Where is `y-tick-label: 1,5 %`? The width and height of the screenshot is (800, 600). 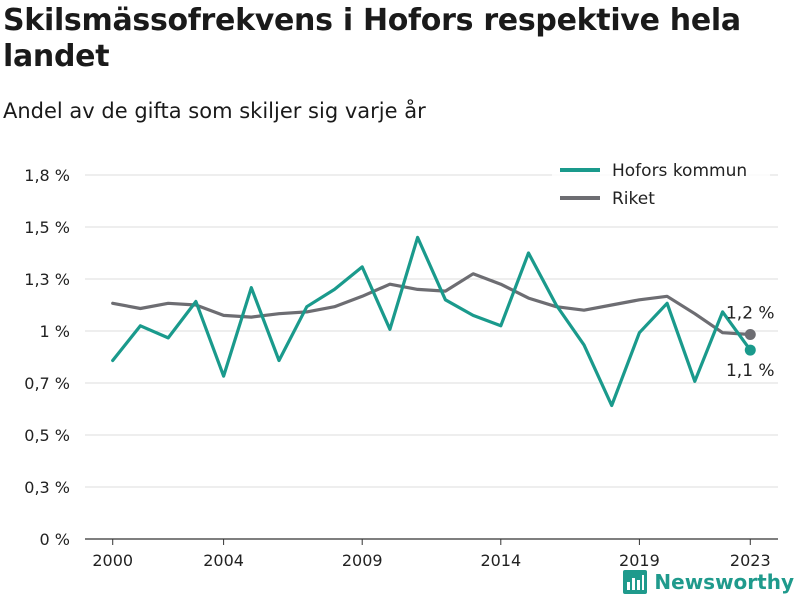
y-tick-label: 1,5 % is located at coordinates (47, 227).